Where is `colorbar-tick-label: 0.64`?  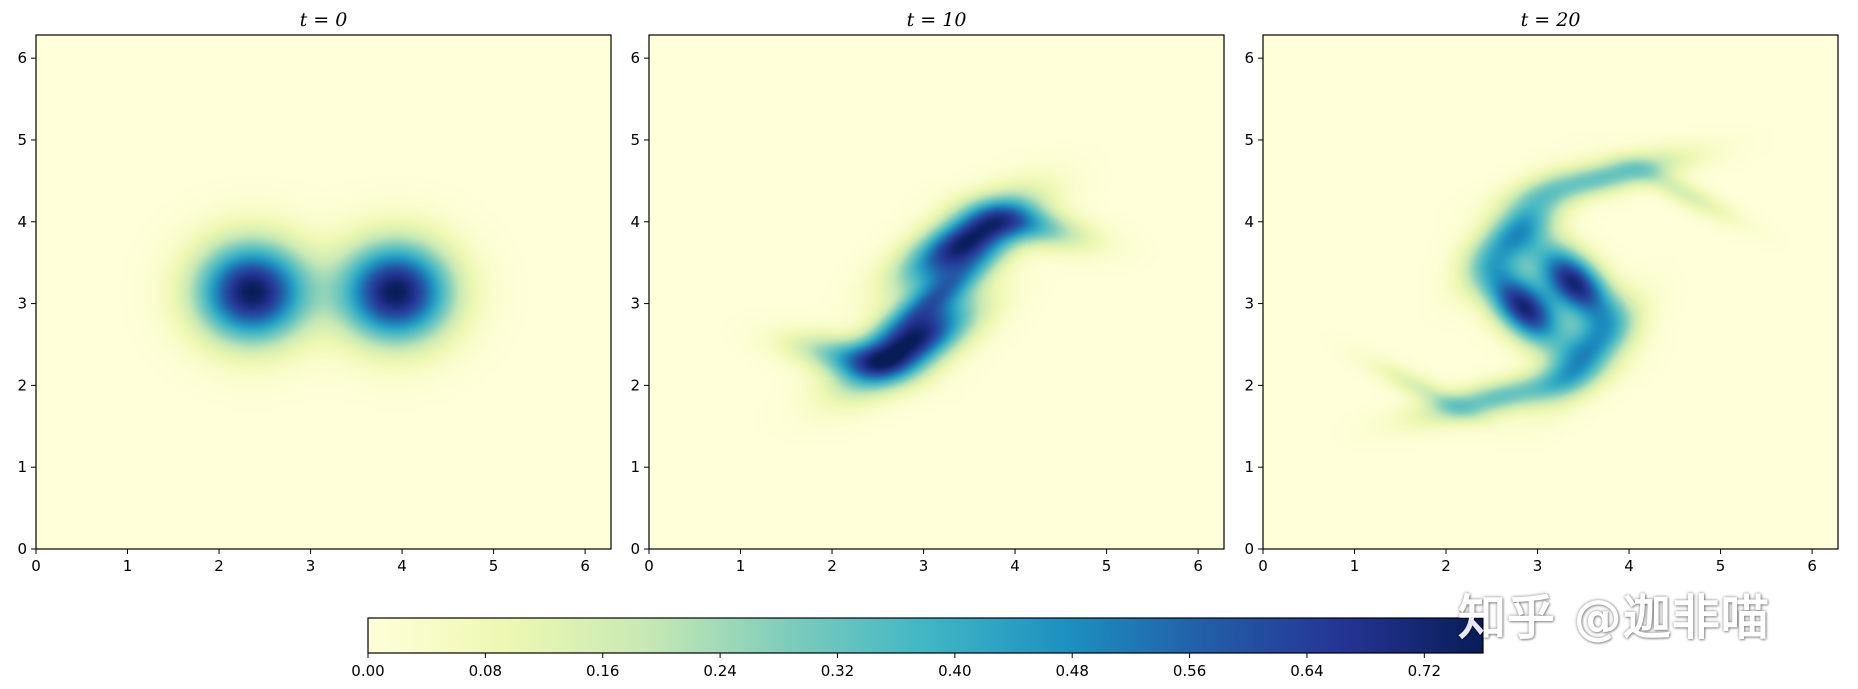 colorbar-tick-label: 0.64 is located at coordinates (1306, 671).